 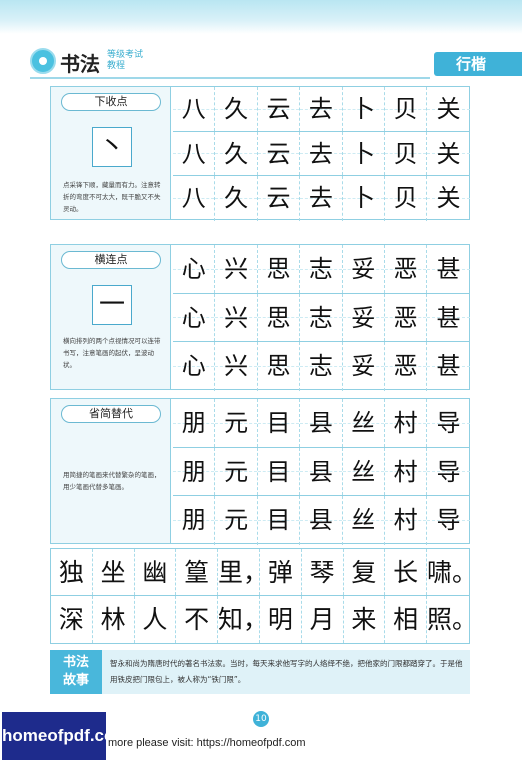 What do you see at coordinates (452, 619) in the screenshot?
I see `poem-cell: 照。` at bounding box center [452, 619].